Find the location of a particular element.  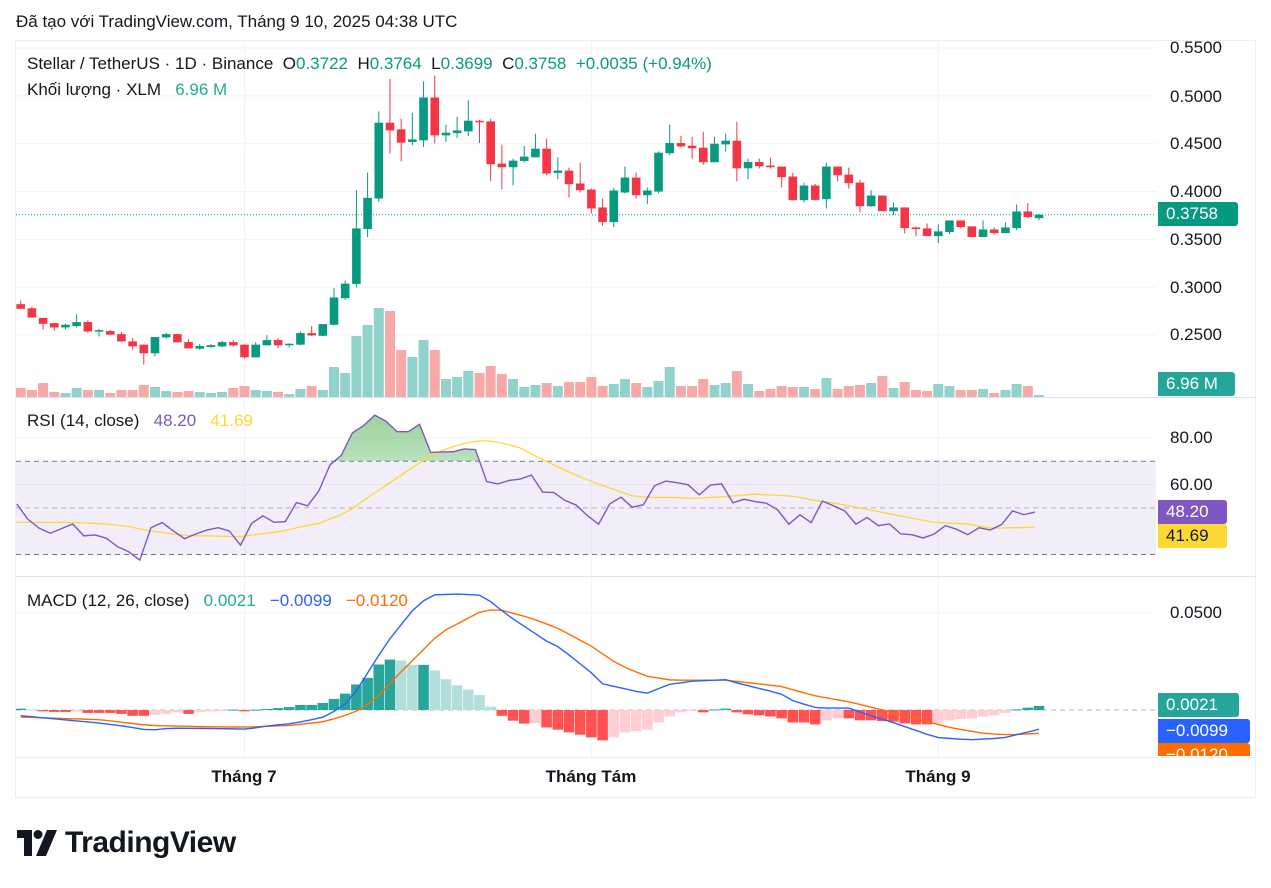

time-label-september: Tháng 9 is located at coordinates (938, 776).